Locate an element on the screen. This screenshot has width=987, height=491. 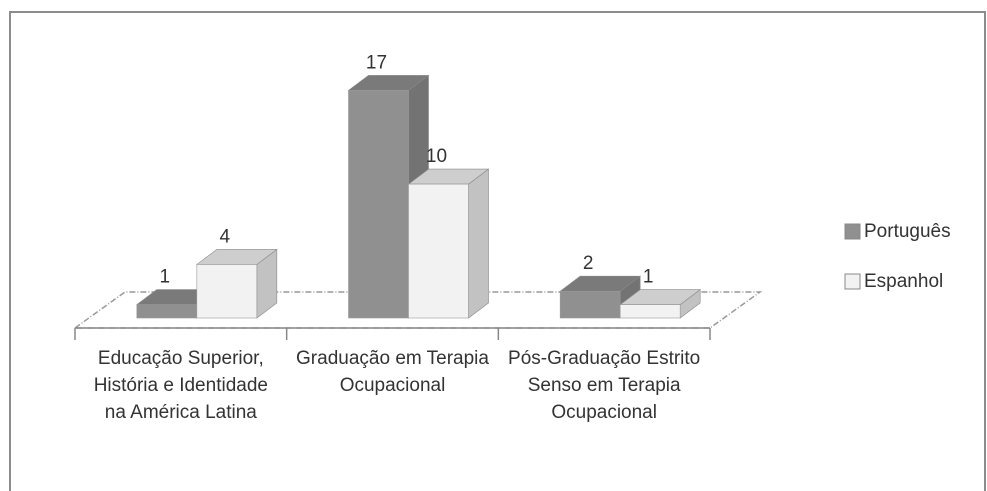
legend-label: Português is located at coordinates (907, 231).